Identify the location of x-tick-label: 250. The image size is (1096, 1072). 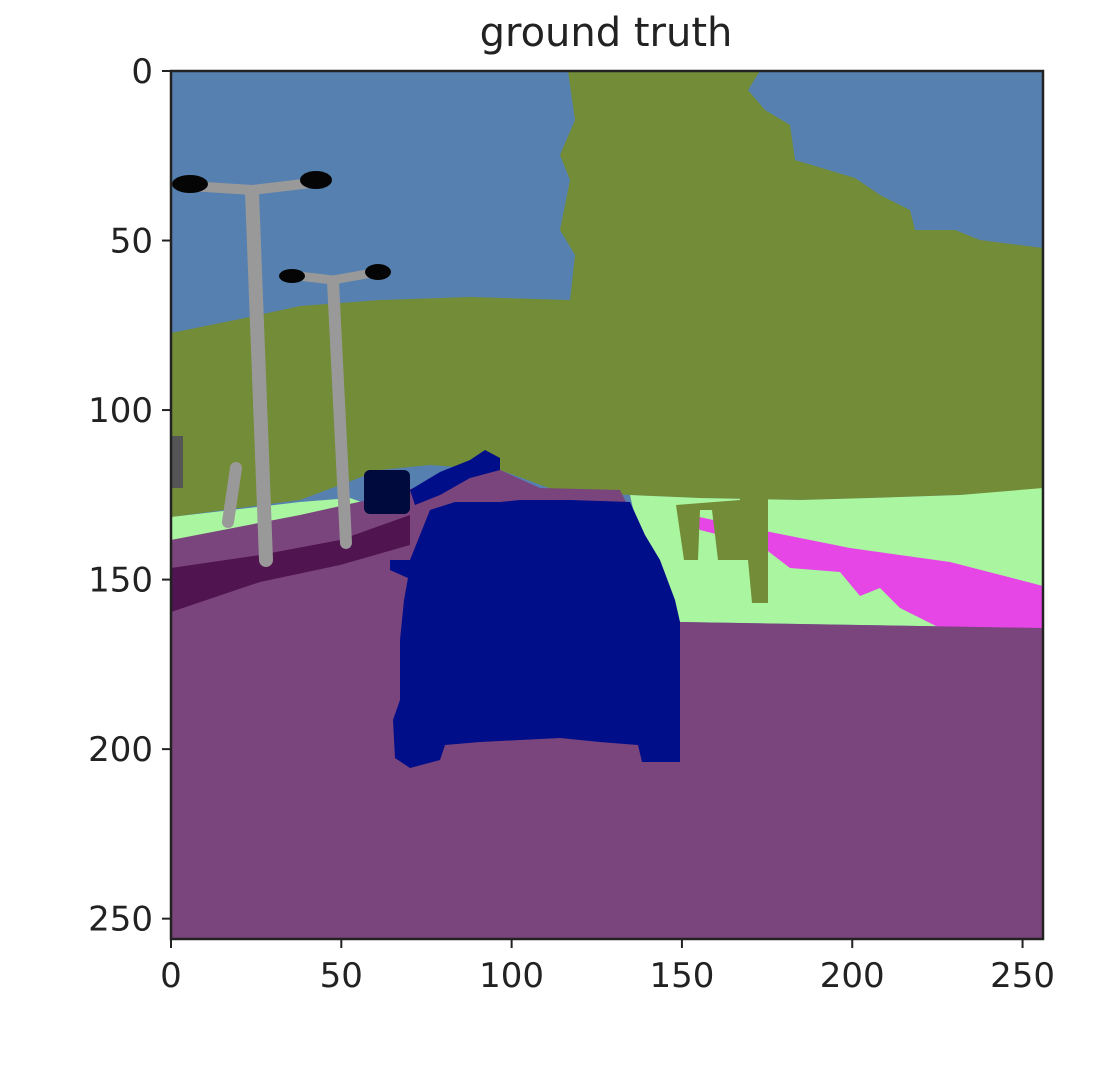
(1022, 976).